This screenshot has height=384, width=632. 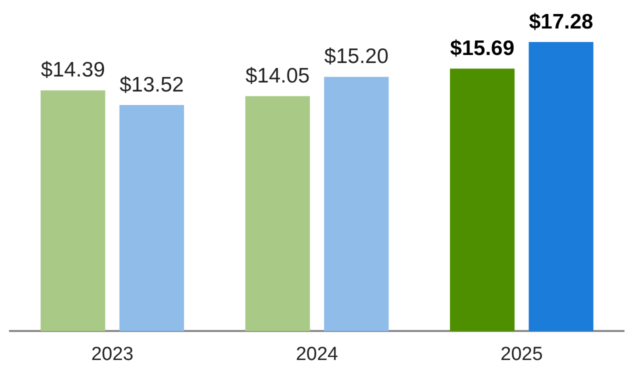 I want to click on data-label: $14.39, so click(x=73, y=70).